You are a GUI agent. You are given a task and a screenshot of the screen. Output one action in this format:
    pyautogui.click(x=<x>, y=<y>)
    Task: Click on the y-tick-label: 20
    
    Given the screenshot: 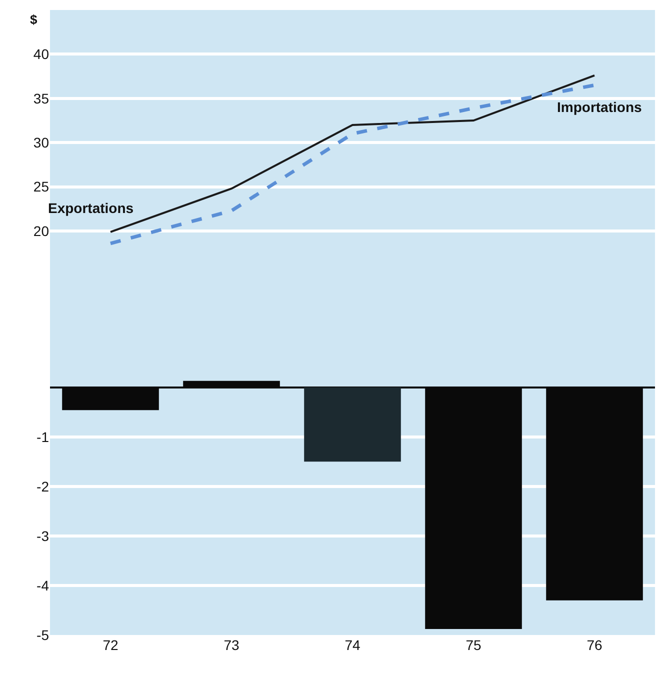 What is the action you would take?
    pyautogui.click(x=41, y=230)
    